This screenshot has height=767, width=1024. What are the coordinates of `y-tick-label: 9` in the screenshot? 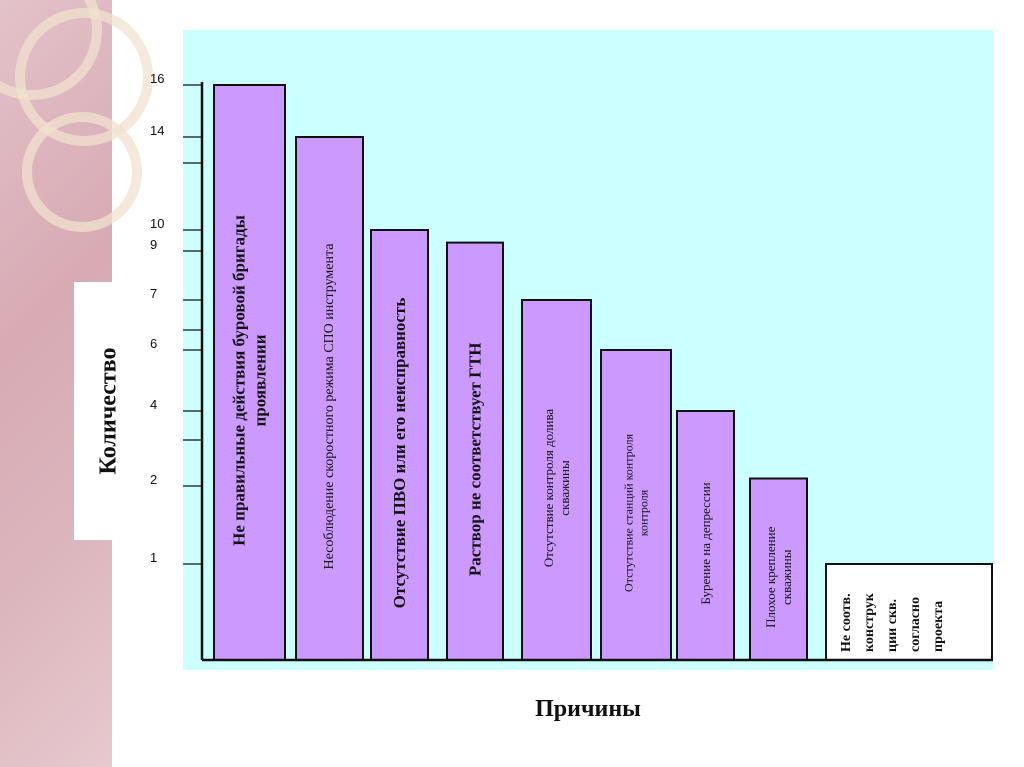 It's located at (153, 244).